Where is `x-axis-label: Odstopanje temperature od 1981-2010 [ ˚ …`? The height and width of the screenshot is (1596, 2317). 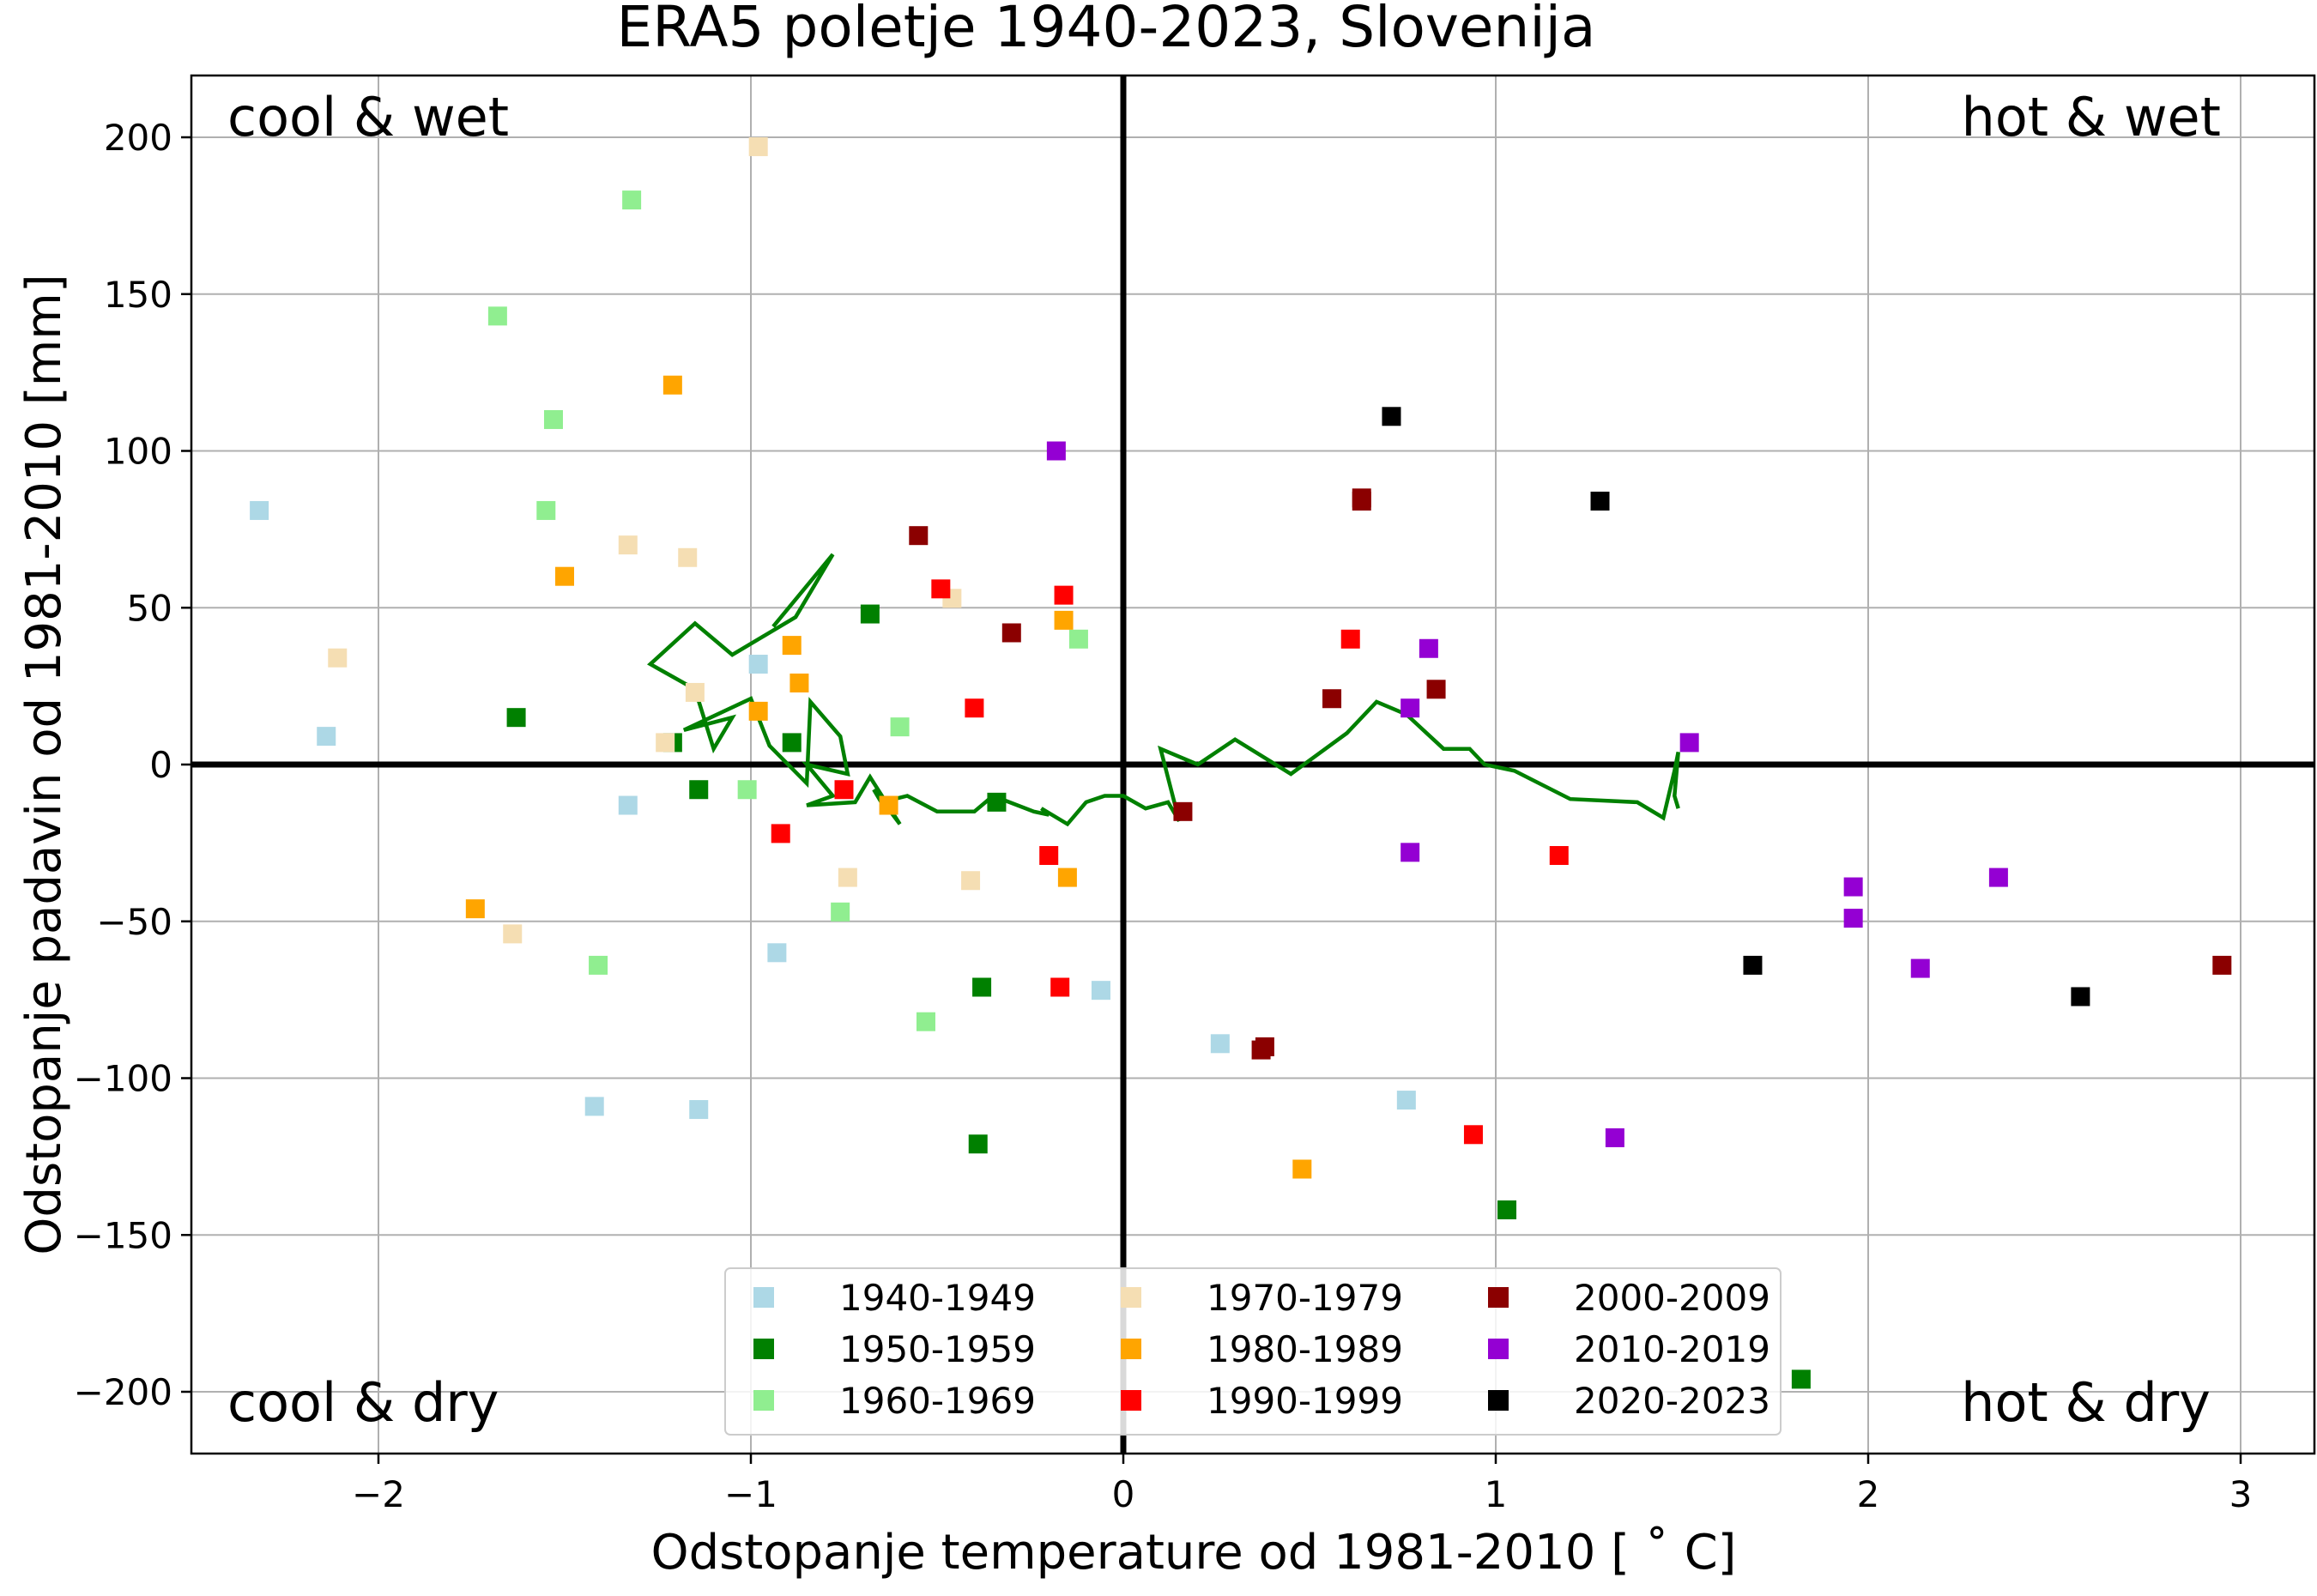 x-axis-label: Odstopanje temperature od 1981-2010 [ ˚ … is located at coordinates (1193, 1553).